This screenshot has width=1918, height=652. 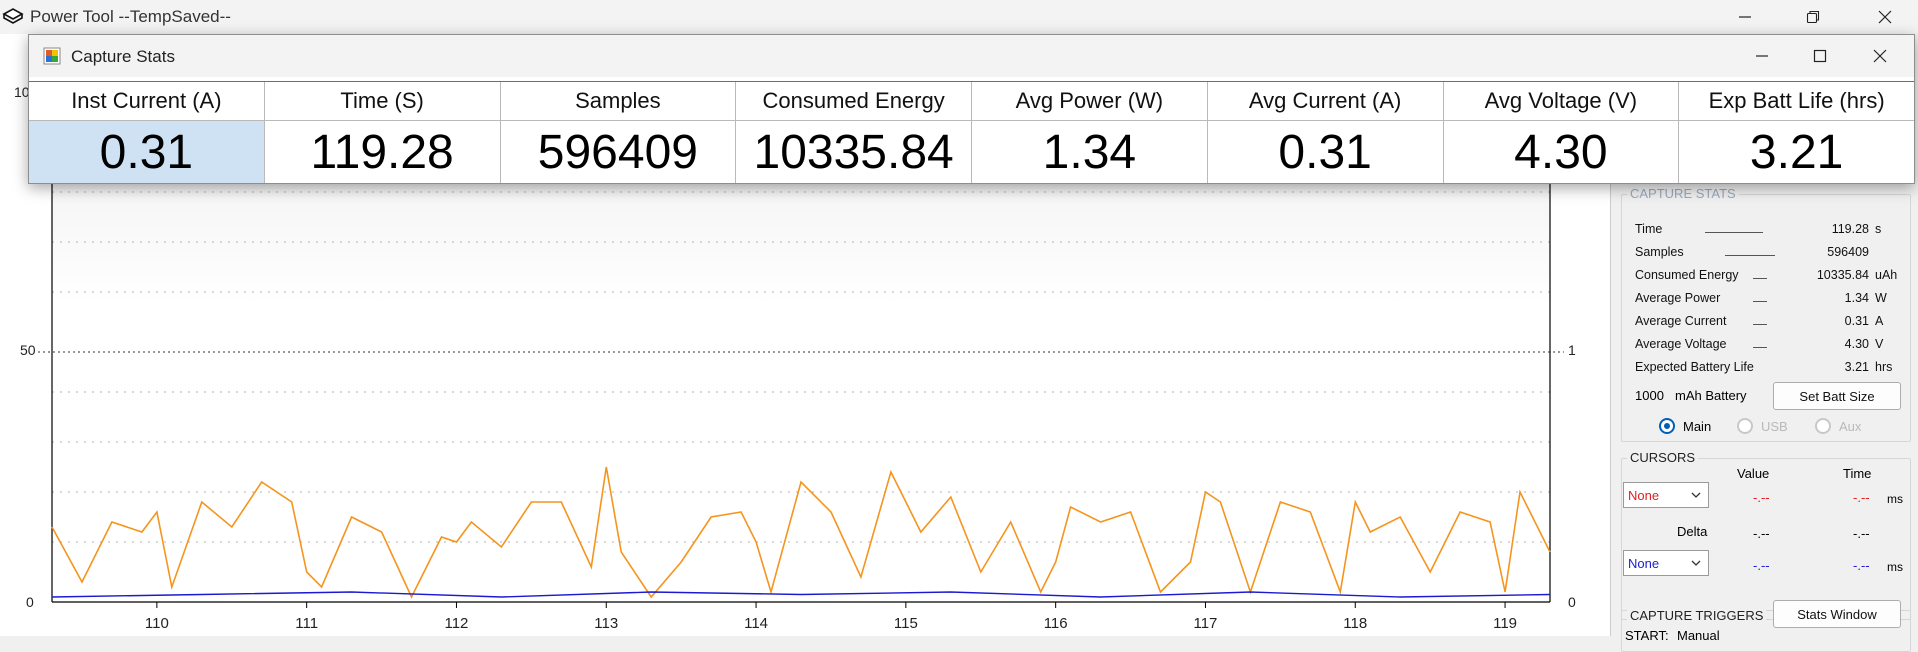 I want to click on main-close-button, so click(x=1885, y=17).